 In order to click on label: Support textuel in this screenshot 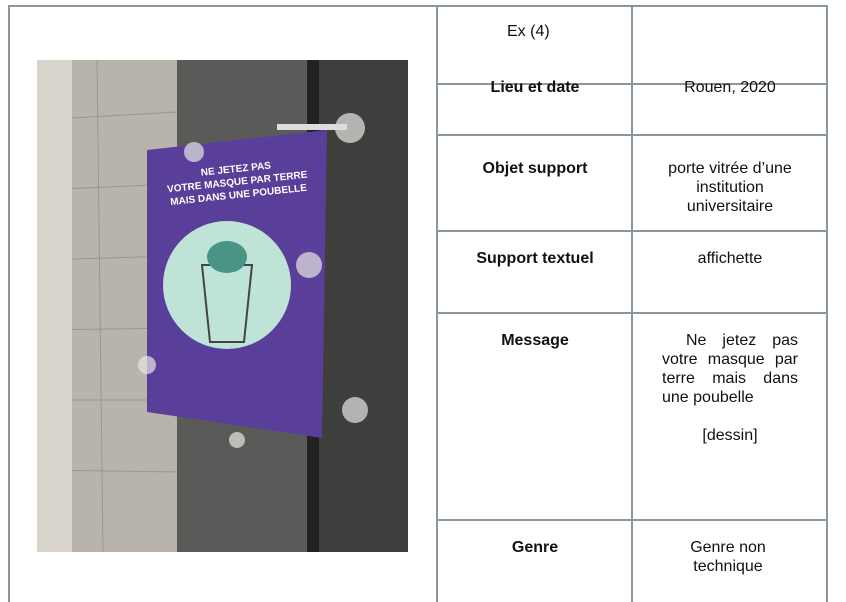, I will do `click(535, 258)`.